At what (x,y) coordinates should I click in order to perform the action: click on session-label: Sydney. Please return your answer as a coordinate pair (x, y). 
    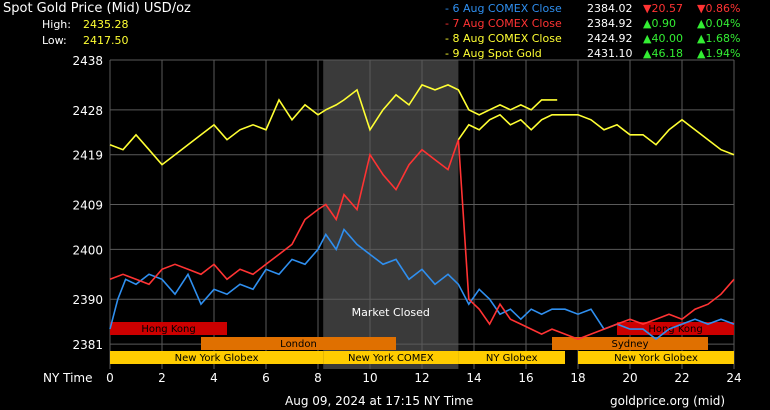
    Looking at the image, I should click on (629, 344).